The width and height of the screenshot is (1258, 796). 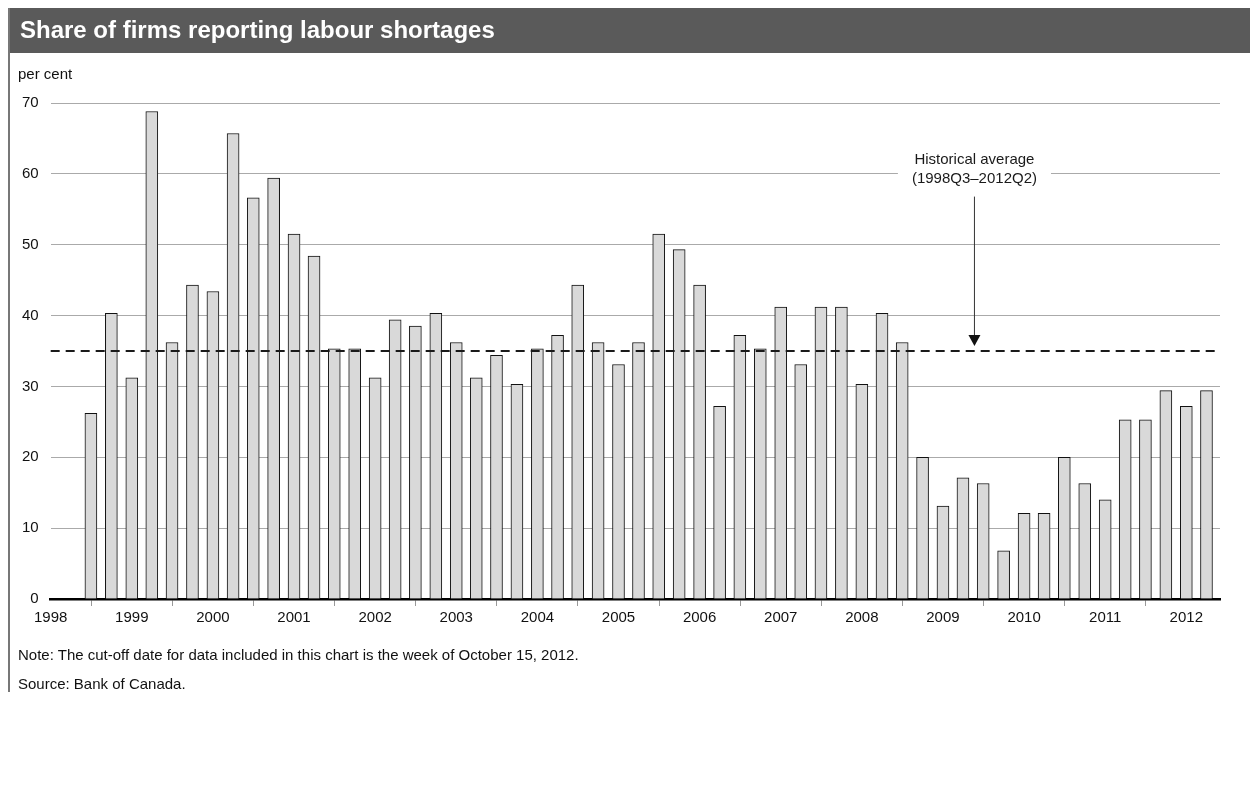 What do you see at coordinates (781, 617) in the screenshot?
I see `x-tick-label: 2007` at bounding box center [781, 617].